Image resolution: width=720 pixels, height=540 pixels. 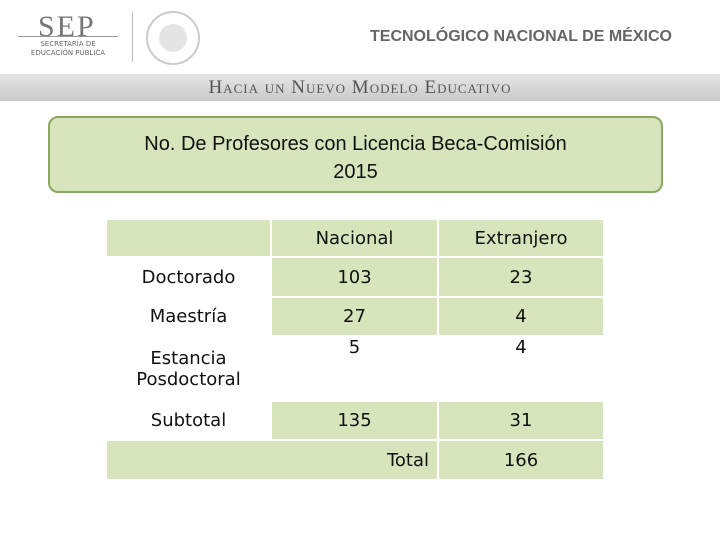 I want to click on sep-subtitle-line: SECRETARÍA DE, so click(x=68, y=44).